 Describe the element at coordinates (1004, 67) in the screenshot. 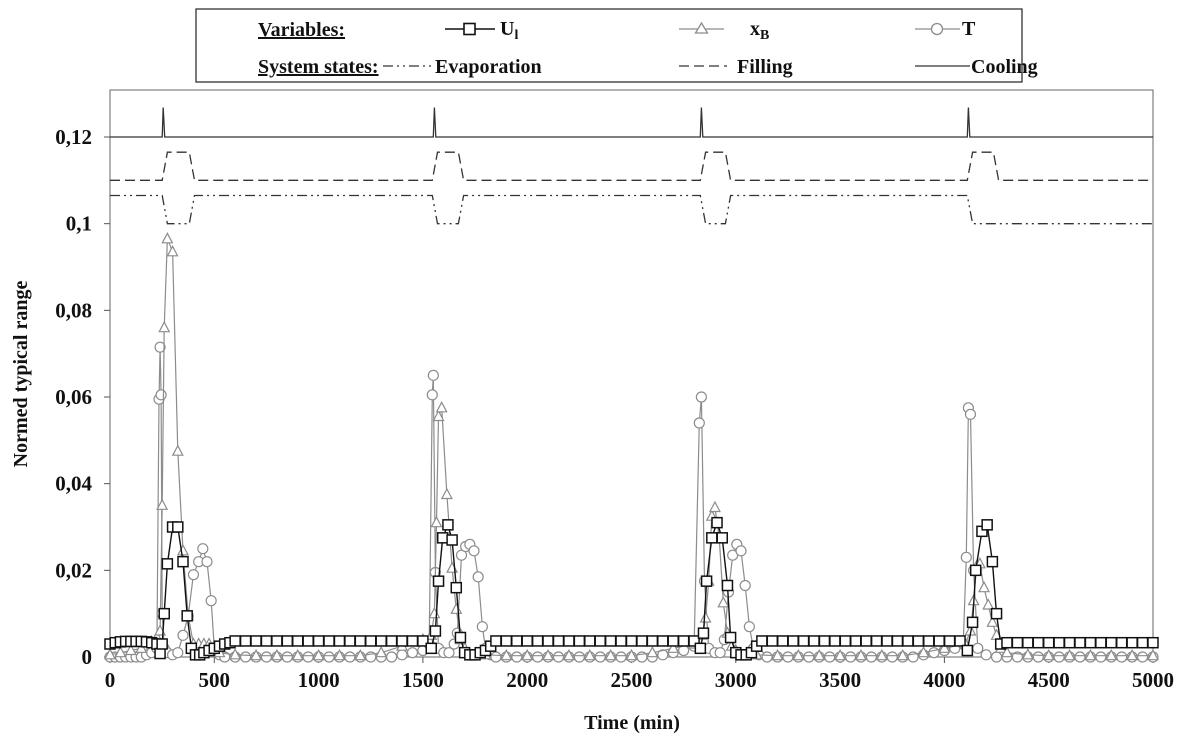

I see `legend-cooling-label: Cooling` at that location.